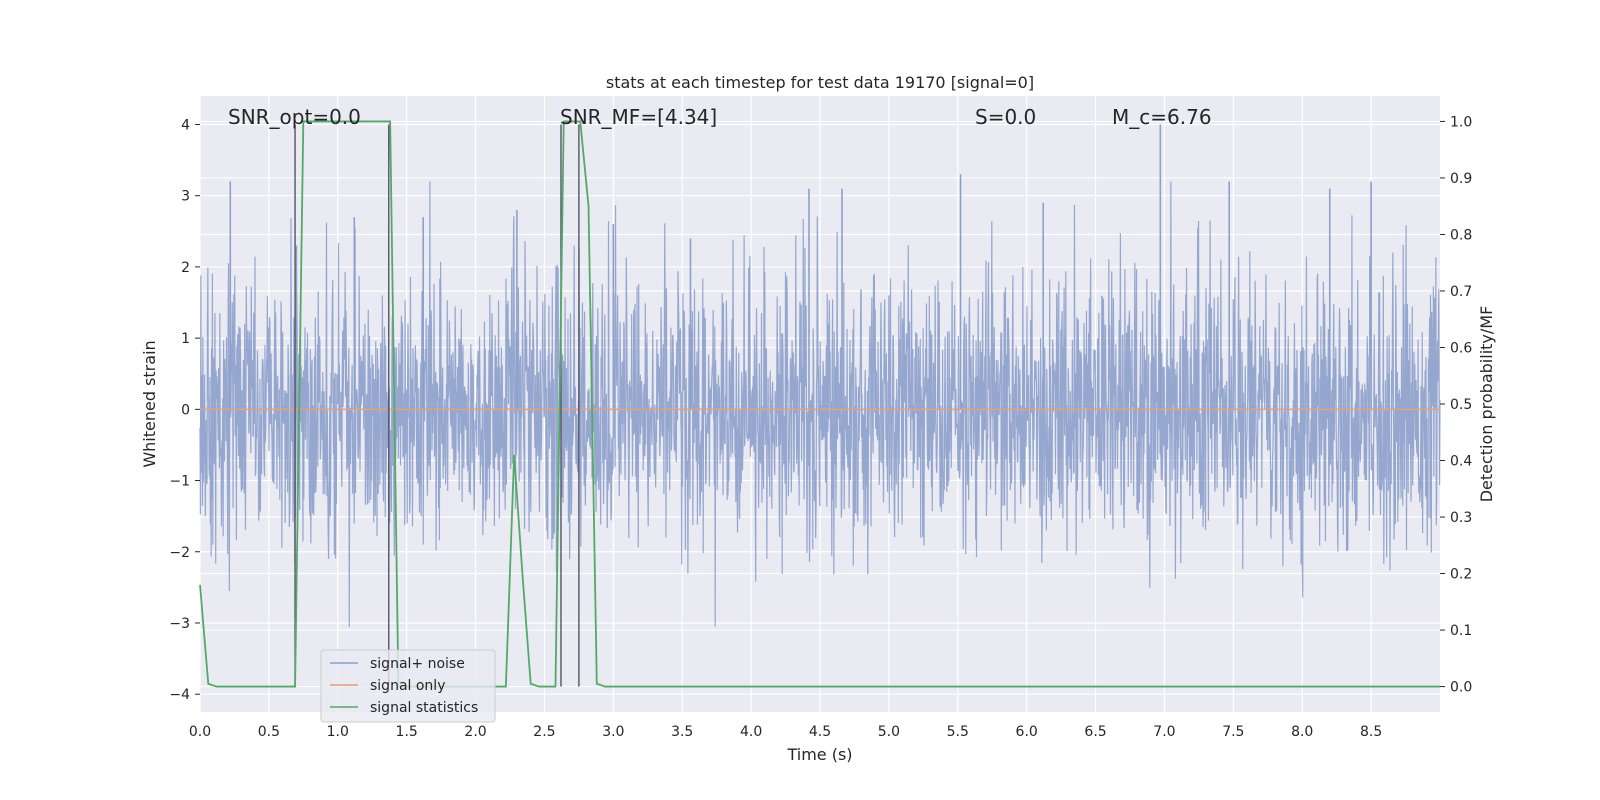 This screenshot has height=800, width=1600. I want to click on y-axis-ticks: −4 −3 −2 −1 0 1 2 3 4, so click(184, 410).